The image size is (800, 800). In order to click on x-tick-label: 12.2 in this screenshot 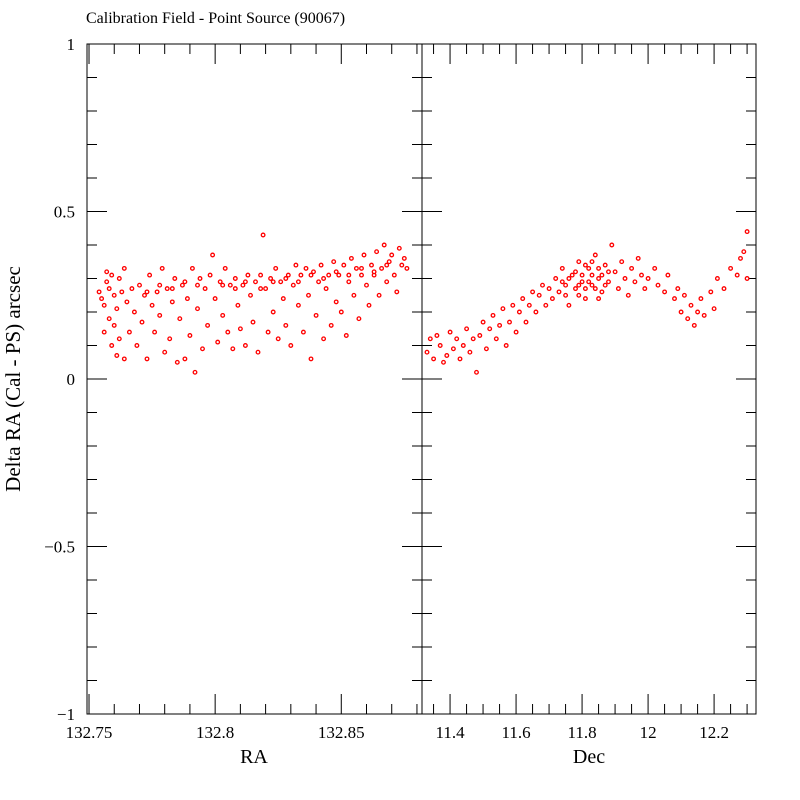, I will do `click(714, 732)`.